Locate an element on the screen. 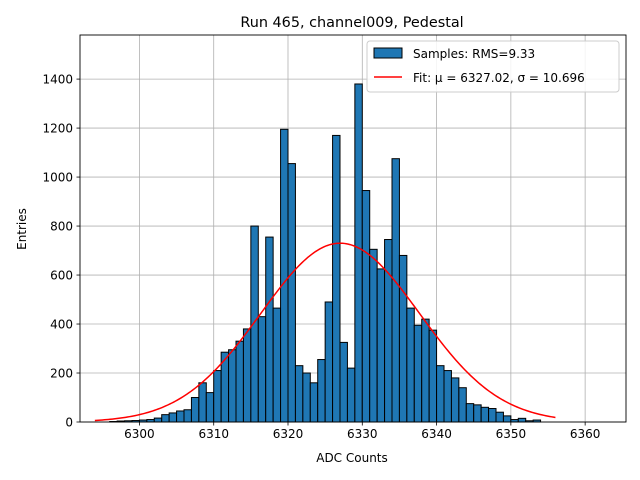  y-tick-label: 800 is located at coordinates (61, 227).